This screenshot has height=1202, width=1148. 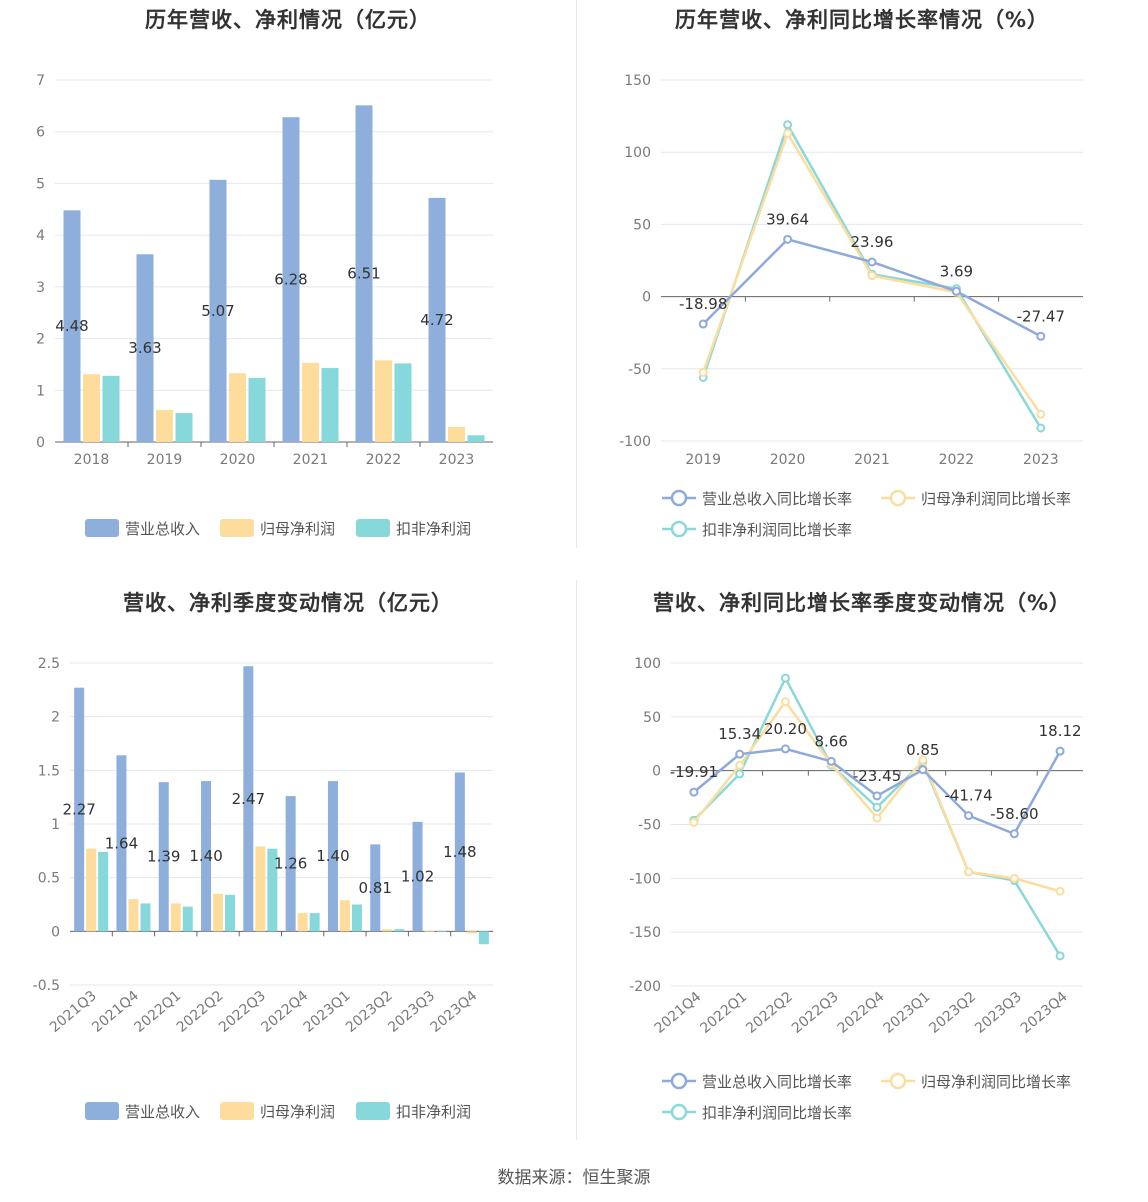 I want to click on x-tick-label: 2022Q3, so click(x=815, y=1013).